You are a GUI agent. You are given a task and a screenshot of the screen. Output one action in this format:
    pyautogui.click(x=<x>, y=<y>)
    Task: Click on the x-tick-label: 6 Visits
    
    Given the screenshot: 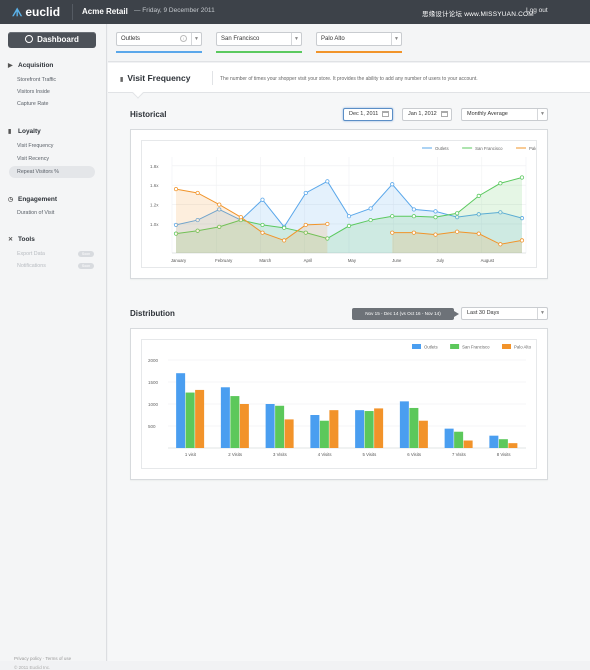 What is the action you would take?
    pyautogui.click(x=414, y=454)
    